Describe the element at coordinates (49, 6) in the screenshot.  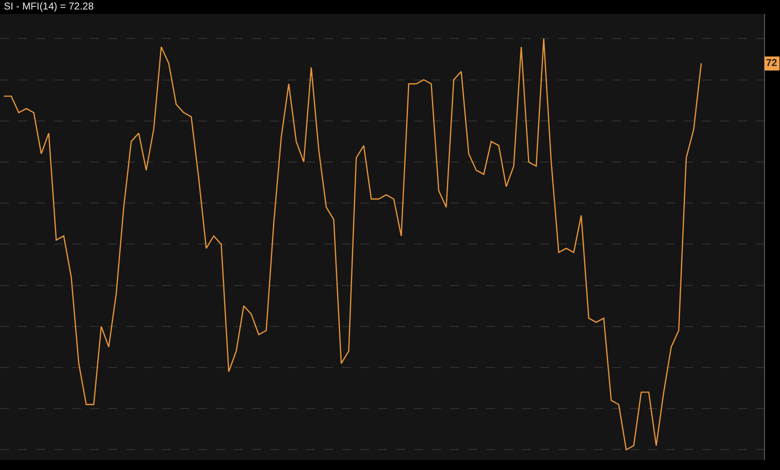
I see `chart-title: SI - MFI(14) = 72.28` at that location.